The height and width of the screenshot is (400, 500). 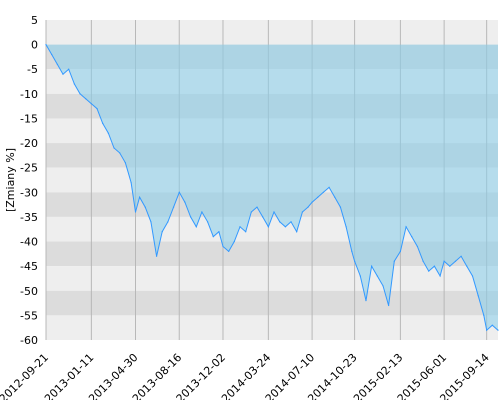 What do you see at coordinates (34, 20) in the screenshot?
I see `y-tick-label: 5` at bounding box center [34, 20].